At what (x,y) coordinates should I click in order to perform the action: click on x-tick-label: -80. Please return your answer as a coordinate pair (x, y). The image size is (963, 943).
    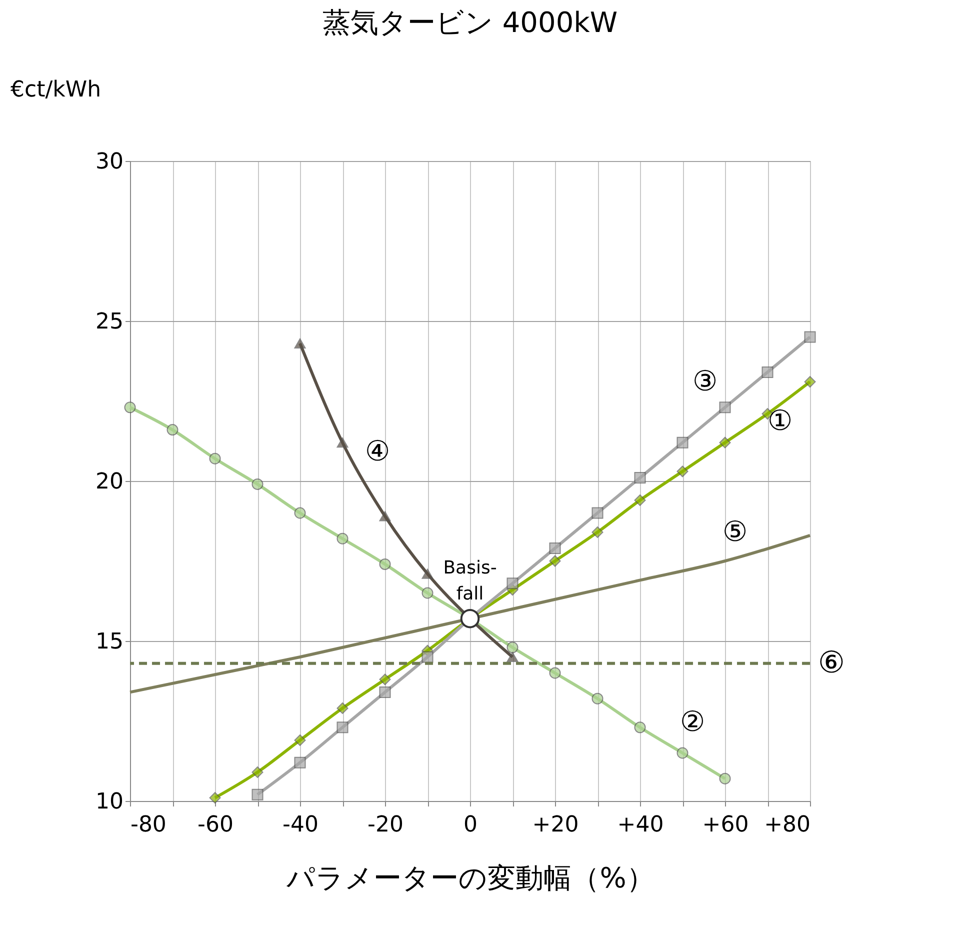
    Looking at the image, I should click on (148, 825).